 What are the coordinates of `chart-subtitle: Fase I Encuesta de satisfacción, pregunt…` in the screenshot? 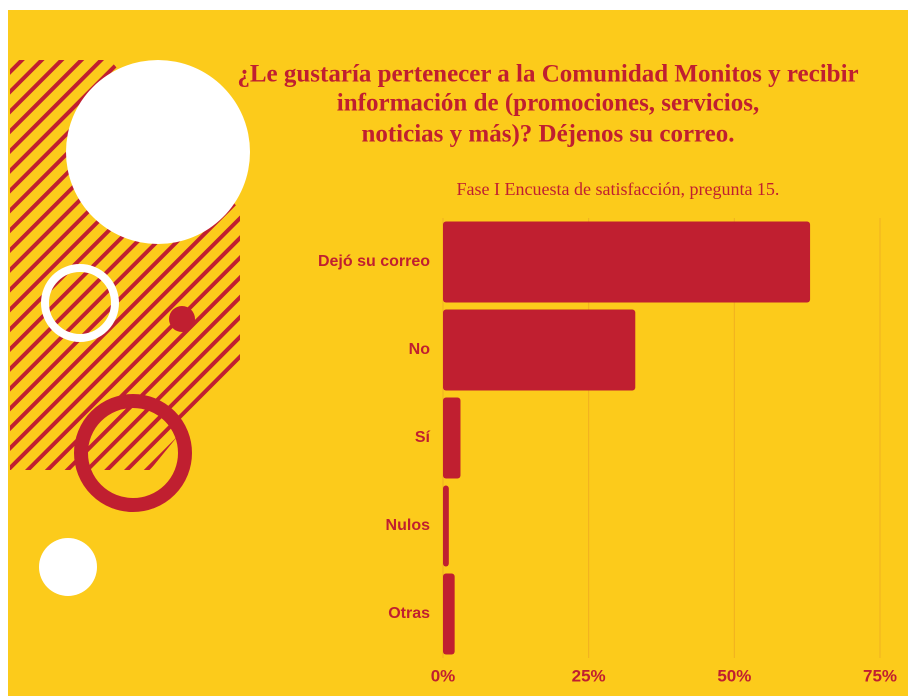 It's located at (618, 189).